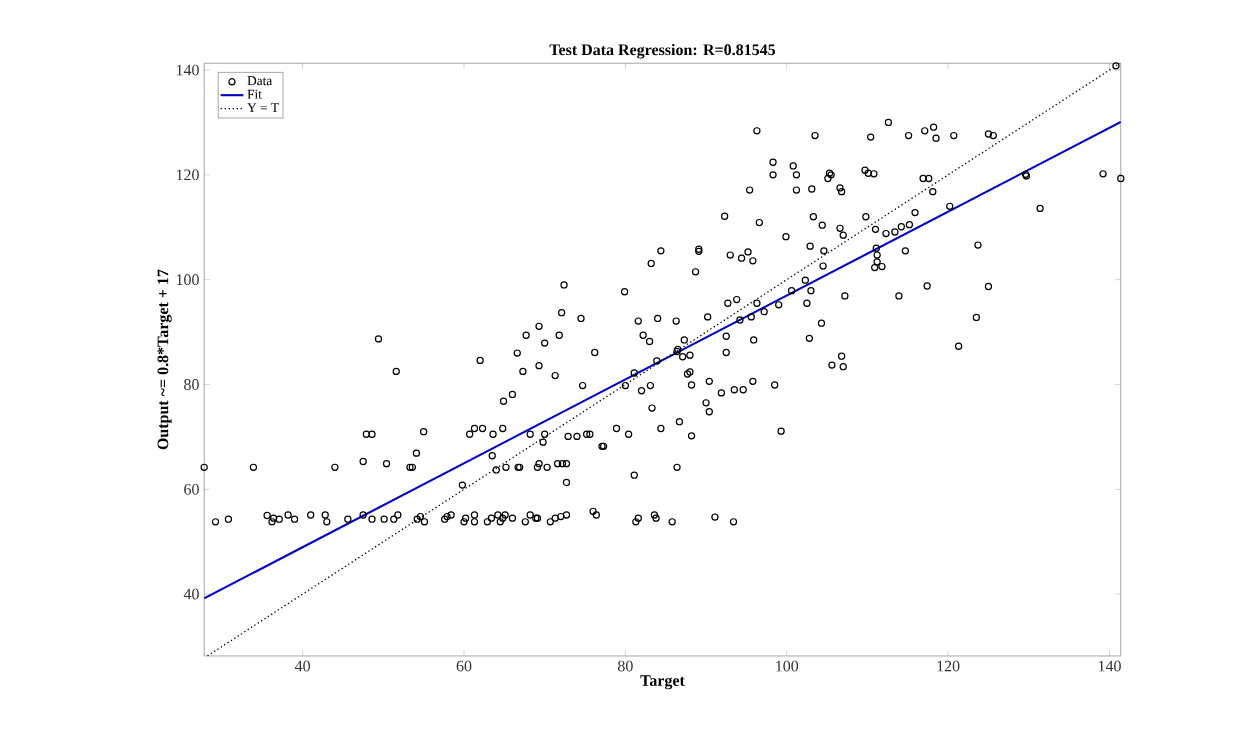  I want to click on y-tick-label: 140, so click(187, 70).